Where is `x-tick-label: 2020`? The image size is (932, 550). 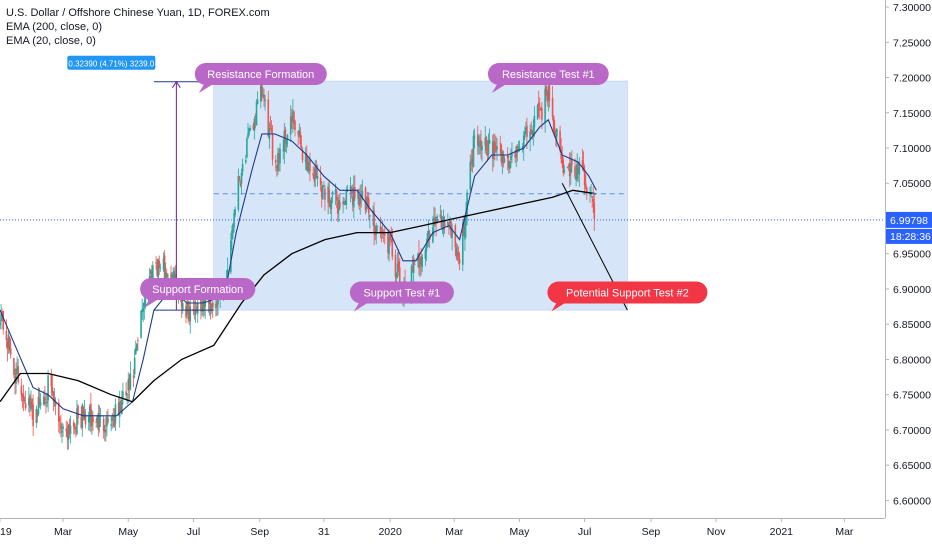 x-tick-label: 2020 is located at coordinates (390, 532).